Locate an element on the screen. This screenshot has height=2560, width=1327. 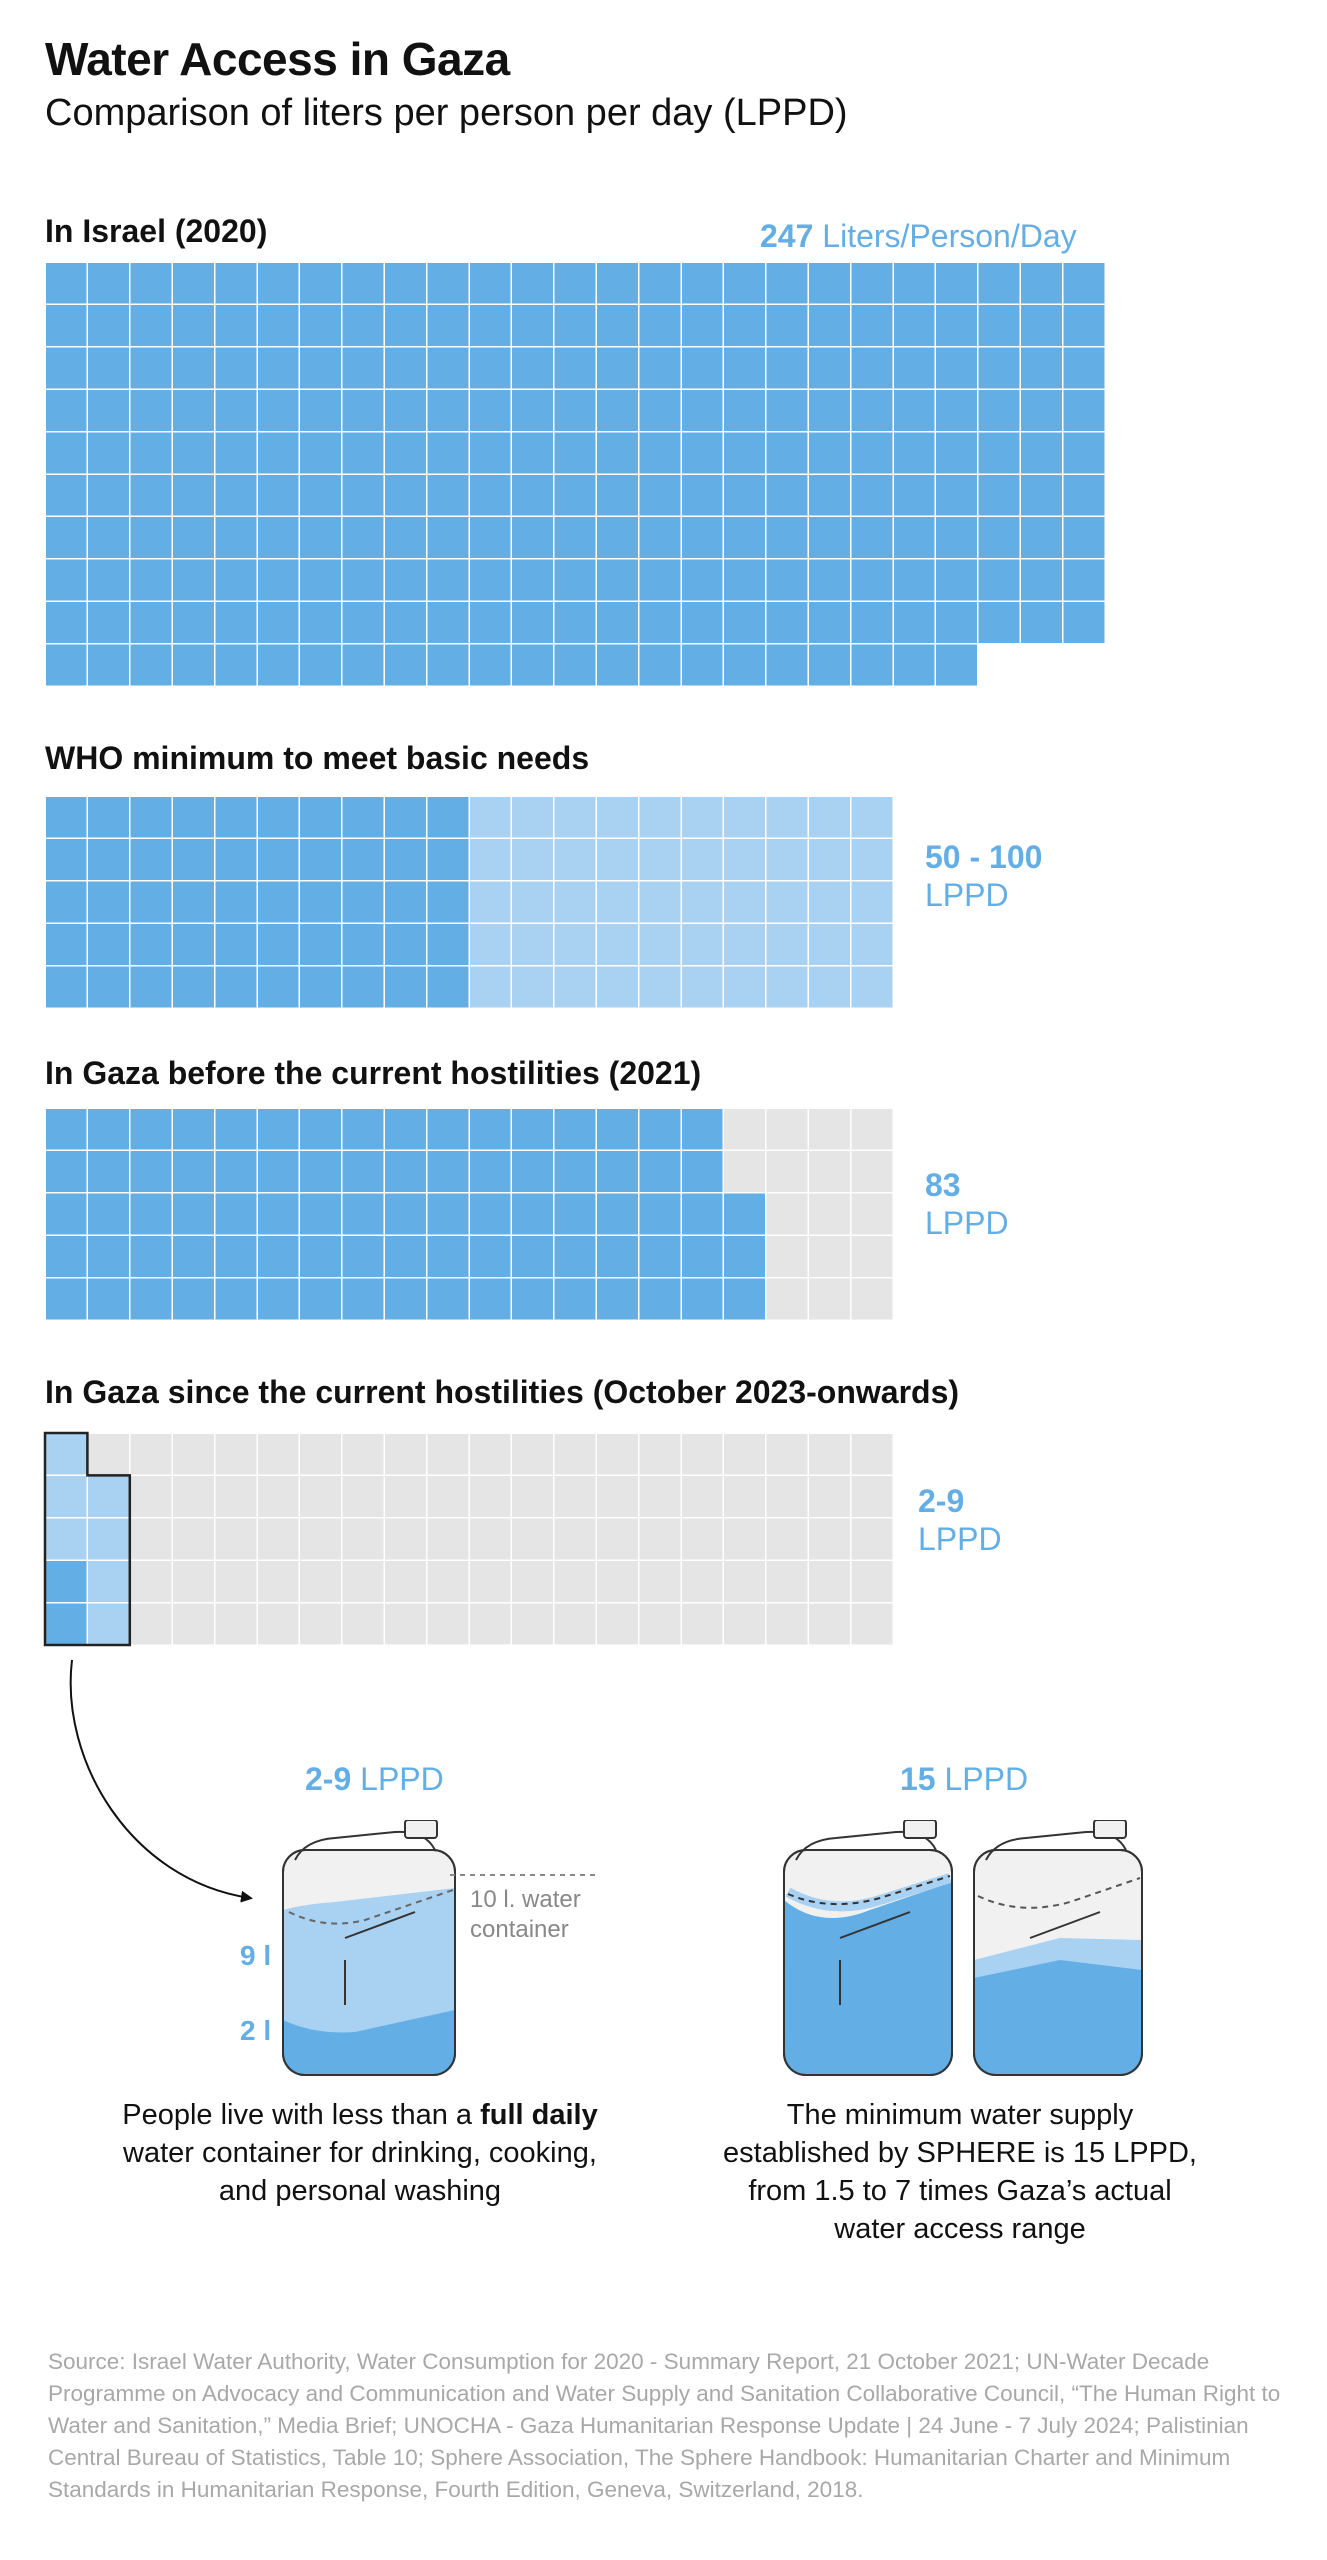
container-capacity-line2: container is located at coordinates (519, 1929).